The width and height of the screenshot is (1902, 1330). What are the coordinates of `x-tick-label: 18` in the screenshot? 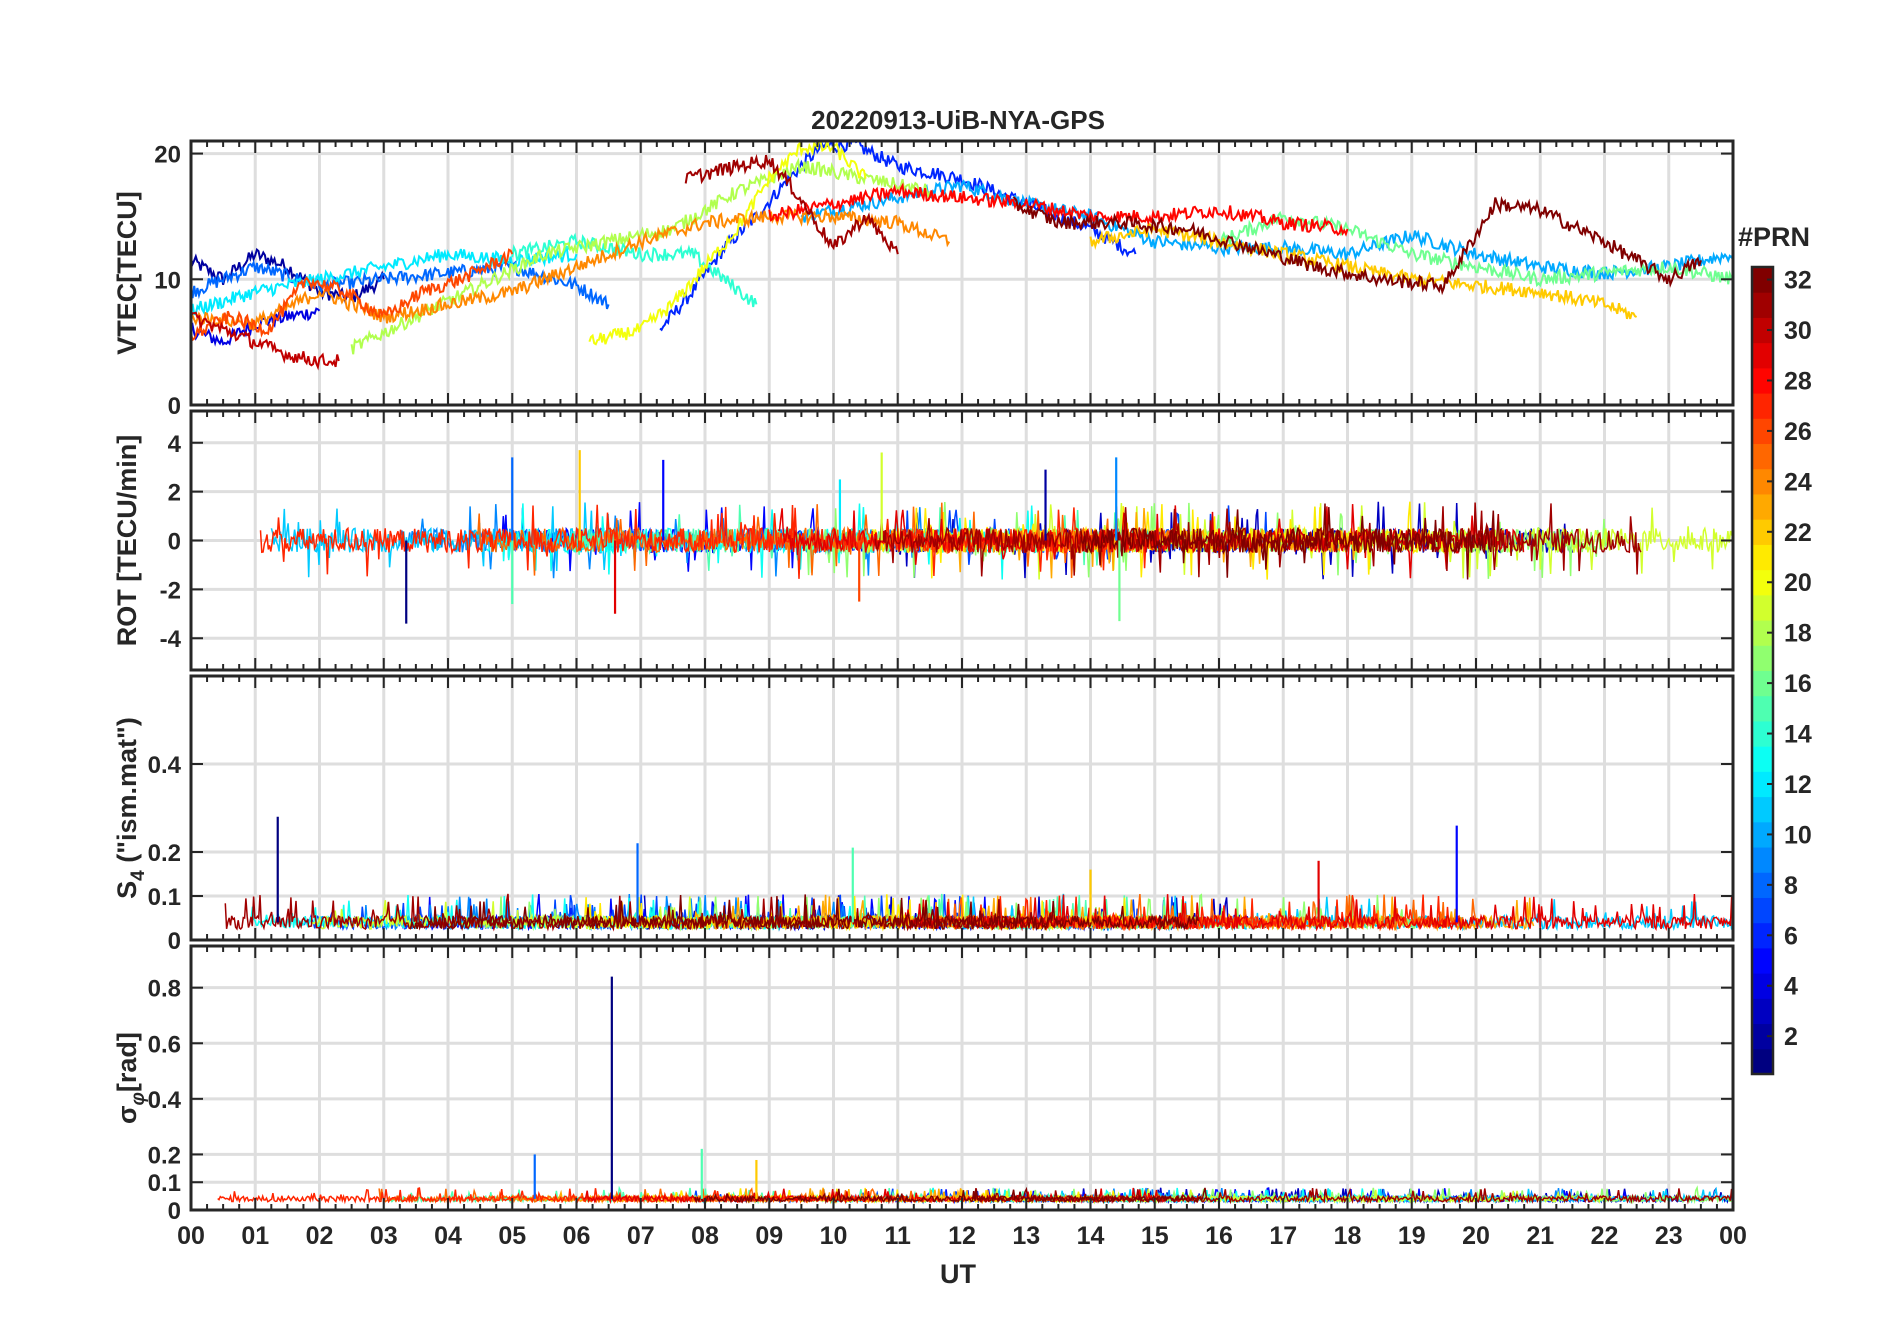 It's located at (1348, 1236).